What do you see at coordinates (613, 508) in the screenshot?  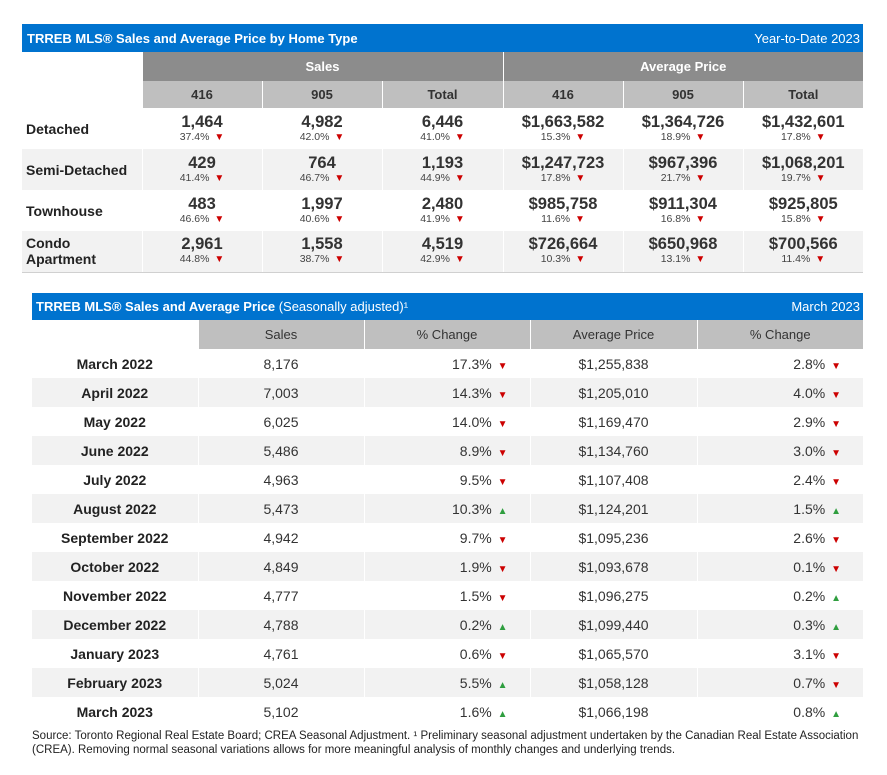 I see `average-price-cell: $1,124,201` at bounding box center [613, 508].